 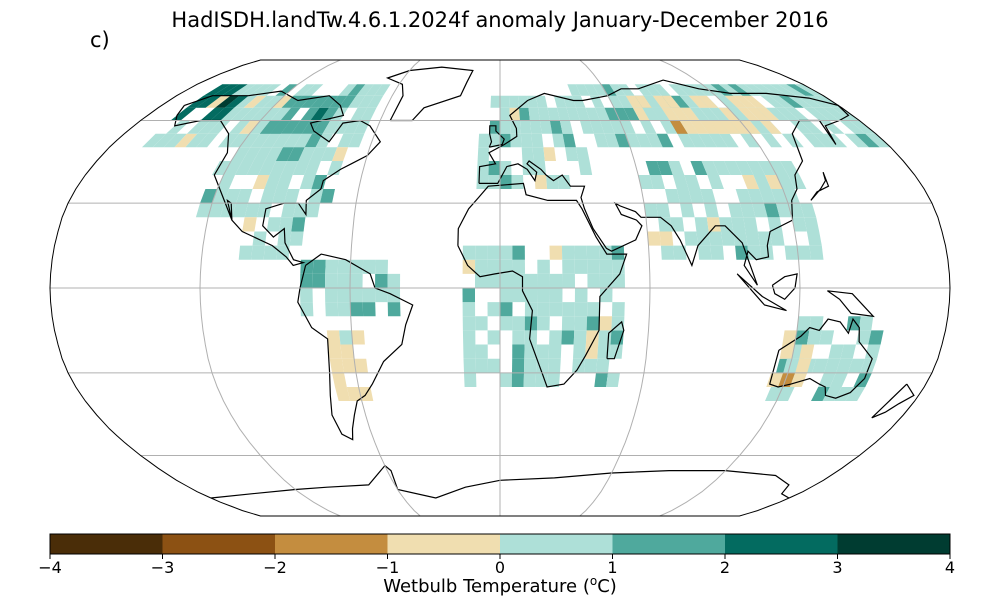 I want to click on meridian--60, so click(x=385, y=288).